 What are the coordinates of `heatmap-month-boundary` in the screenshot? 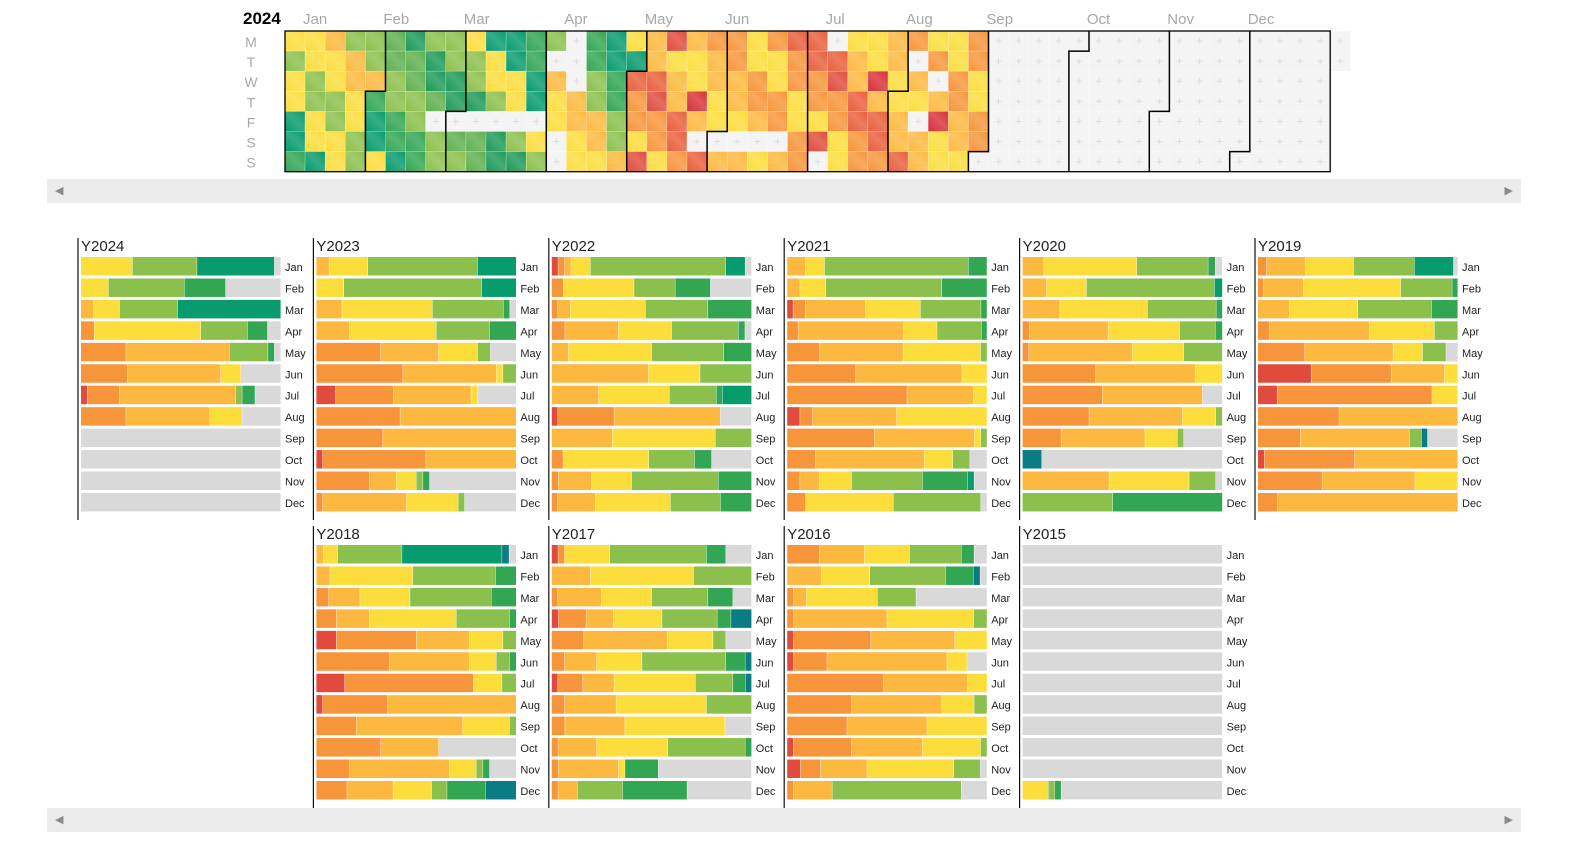 It's located at (636, 101).